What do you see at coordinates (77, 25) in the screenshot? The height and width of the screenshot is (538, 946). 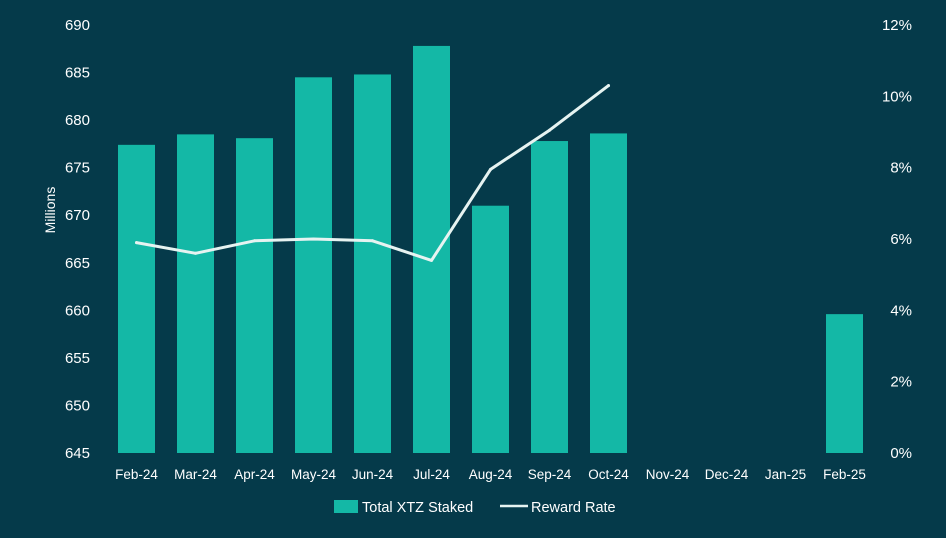 I see `y-tick-label: 690` at bounding box center [77, 25].